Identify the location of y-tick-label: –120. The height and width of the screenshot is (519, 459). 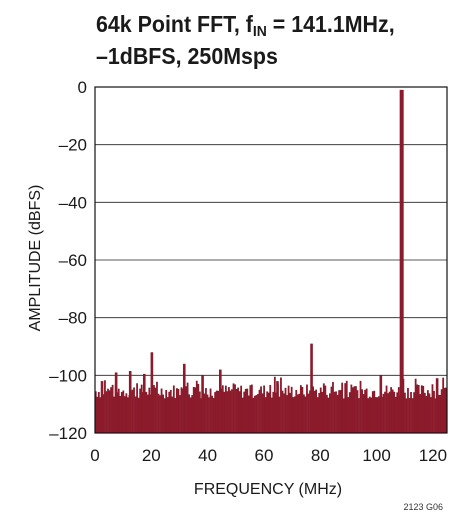
(68, 433).